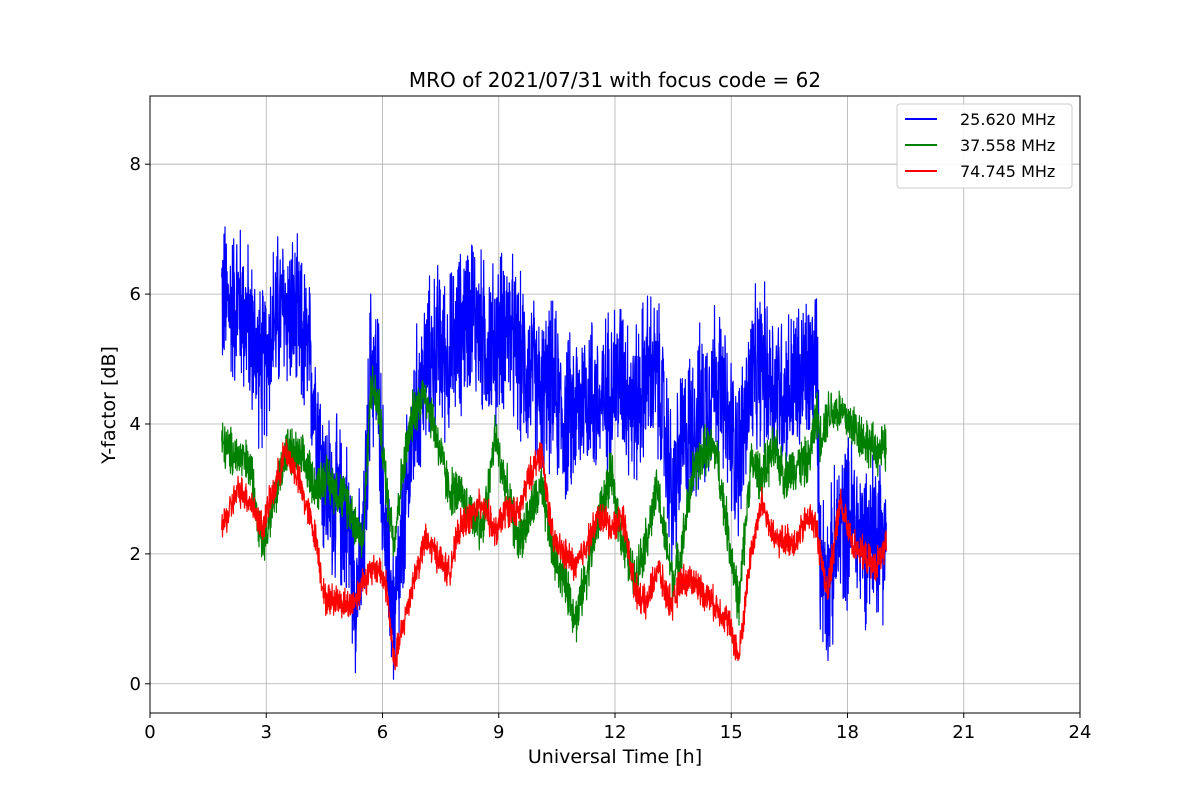 The image size is (1200, 800). I want to click on y-axis: 0 2 4 6 8, so click(140, 424).